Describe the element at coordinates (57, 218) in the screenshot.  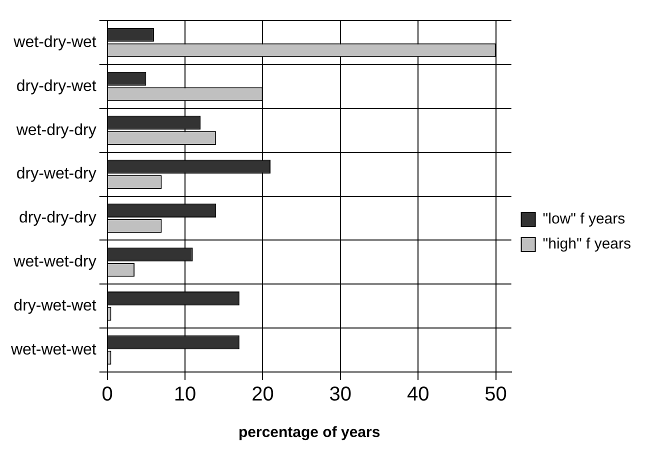
I see `y-tick-label: dry-dry-dry` at that location.